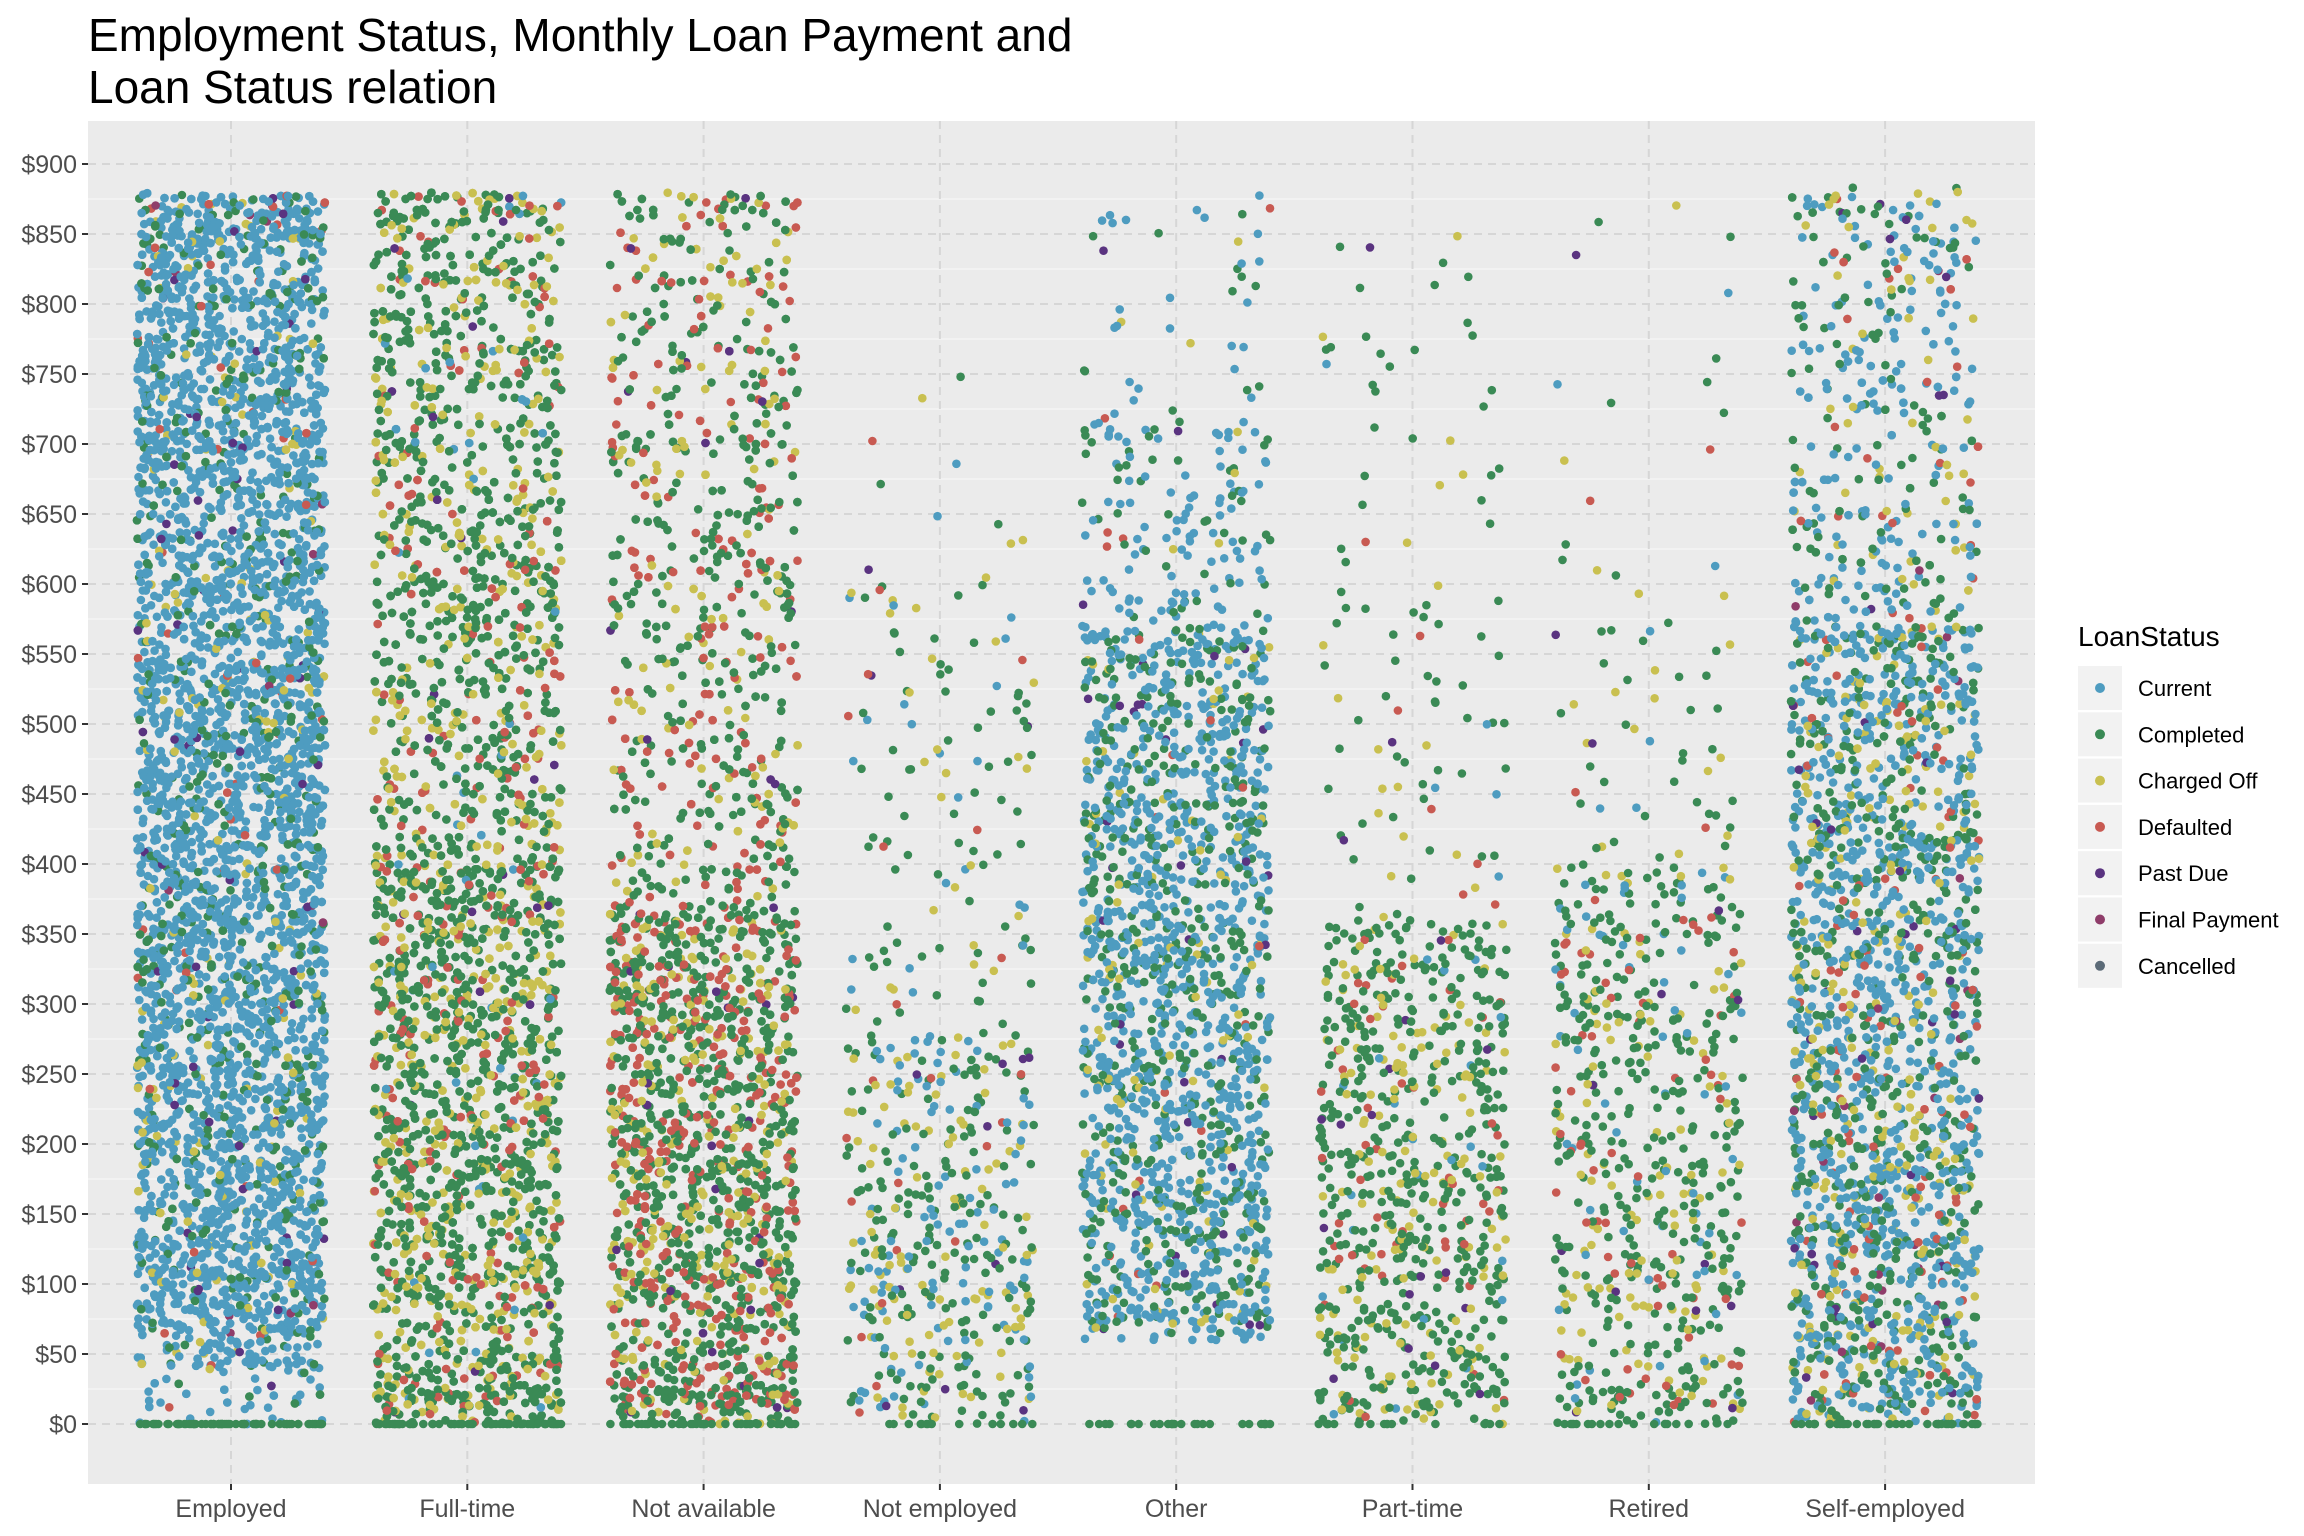  Describe the element at coordinates (49, 865) in the screenshot. I see `y-tick-label: $400` at that location.